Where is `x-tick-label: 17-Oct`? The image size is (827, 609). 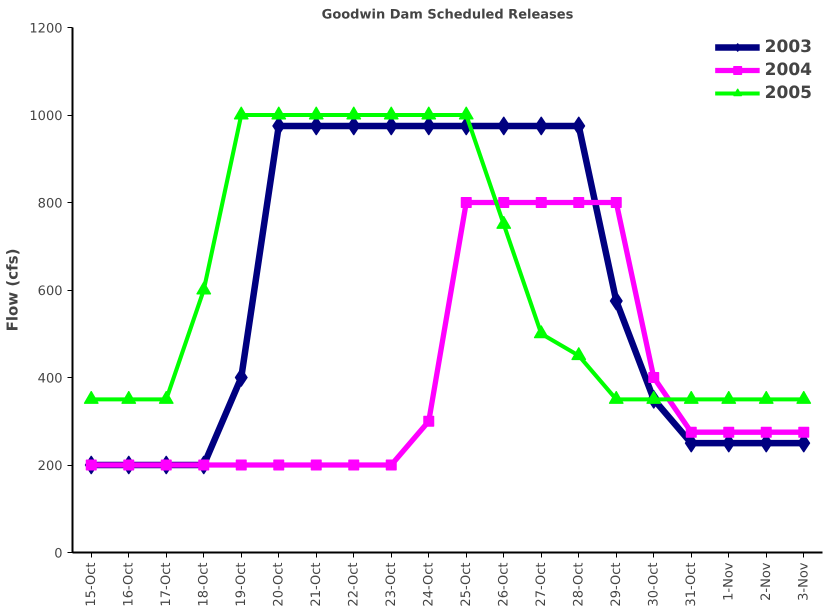
x-tick-label: 17-Oct is located at coordinates (166, 584).